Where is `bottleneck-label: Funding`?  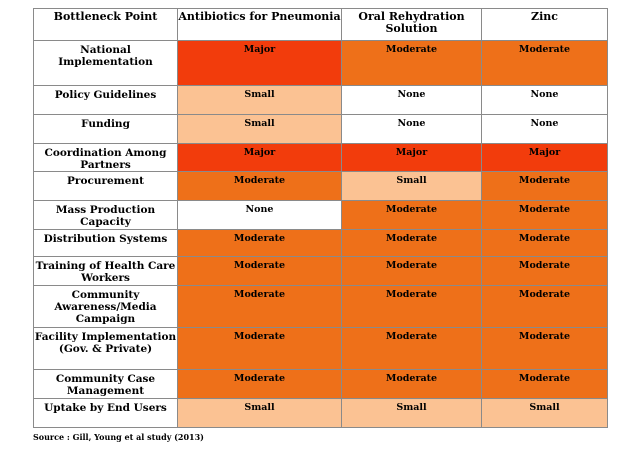 bottleneck-label: Funding is located at coordinates (105, 129).